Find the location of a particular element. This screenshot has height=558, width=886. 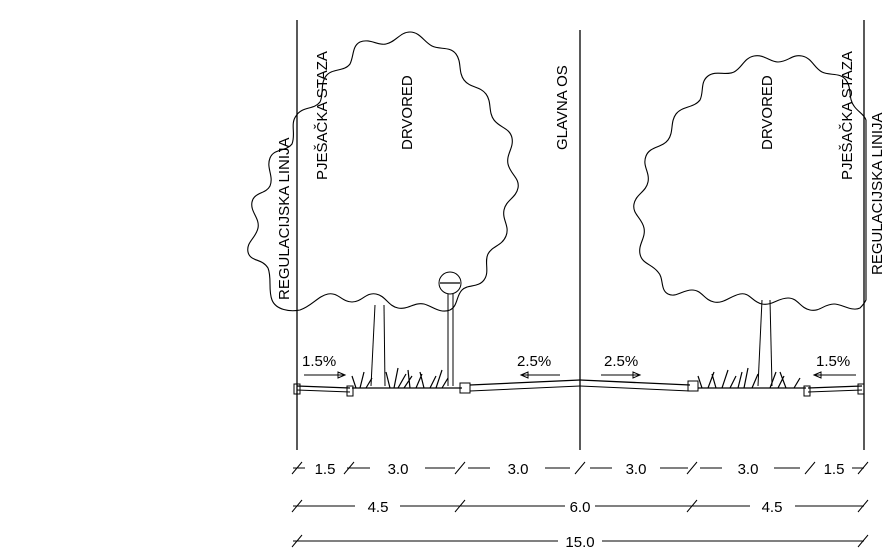

dimension-row-2: 4.5 6.0 4.5 is located at coordinates (580, 507).